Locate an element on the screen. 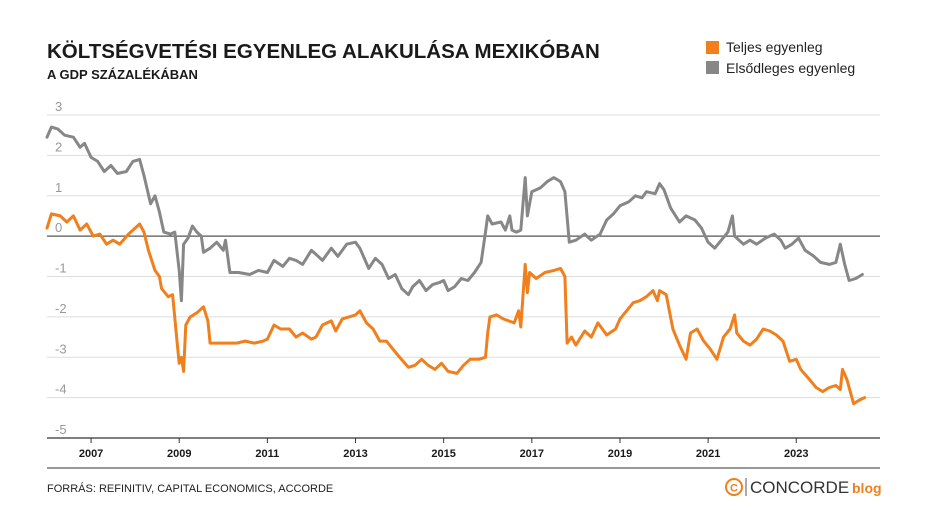  y-tick-label: 0 is located at coordinates (58, 227).